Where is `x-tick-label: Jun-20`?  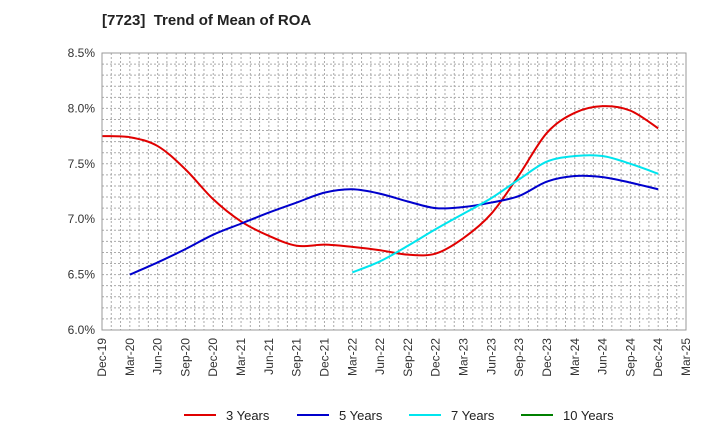
x-tick-label: Jun-20 is located at coordinates (158, 356).